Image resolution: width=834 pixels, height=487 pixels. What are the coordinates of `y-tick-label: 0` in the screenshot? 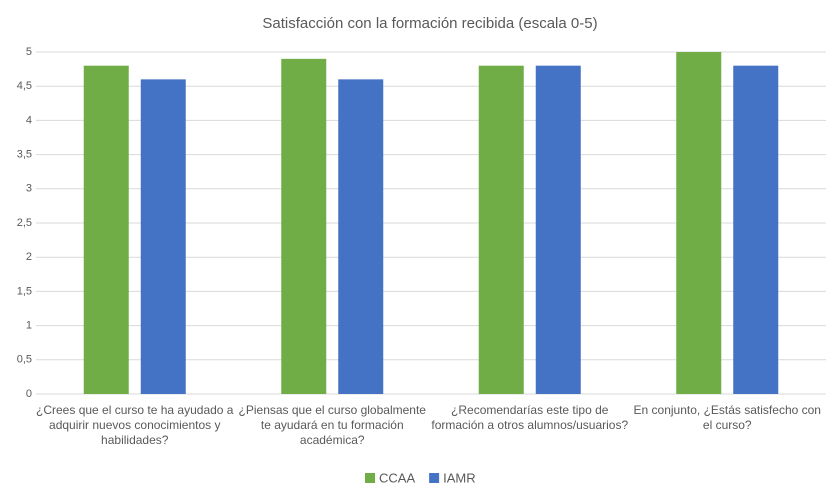 It's located at (29, 394).